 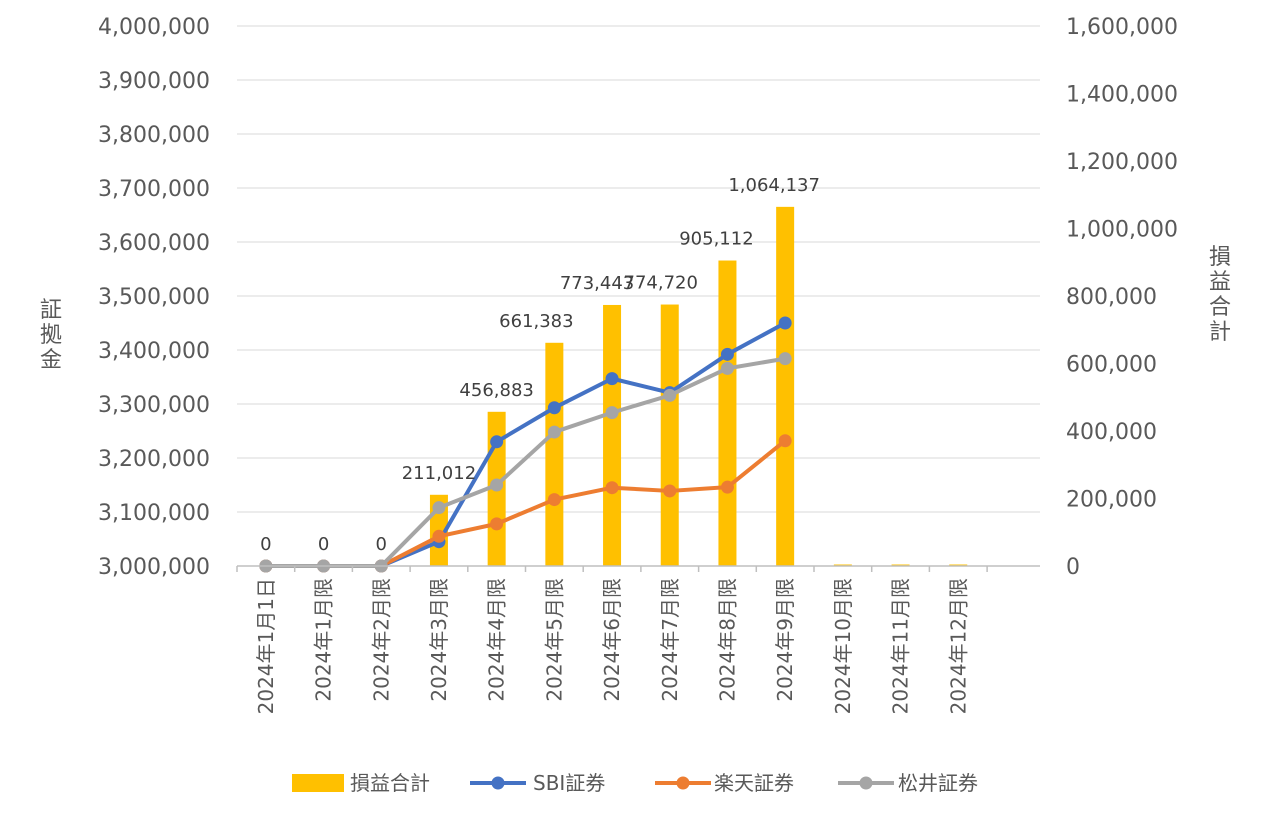 I want to click on right-tick-label: 1,200,000, so click(x=1122, y=162).